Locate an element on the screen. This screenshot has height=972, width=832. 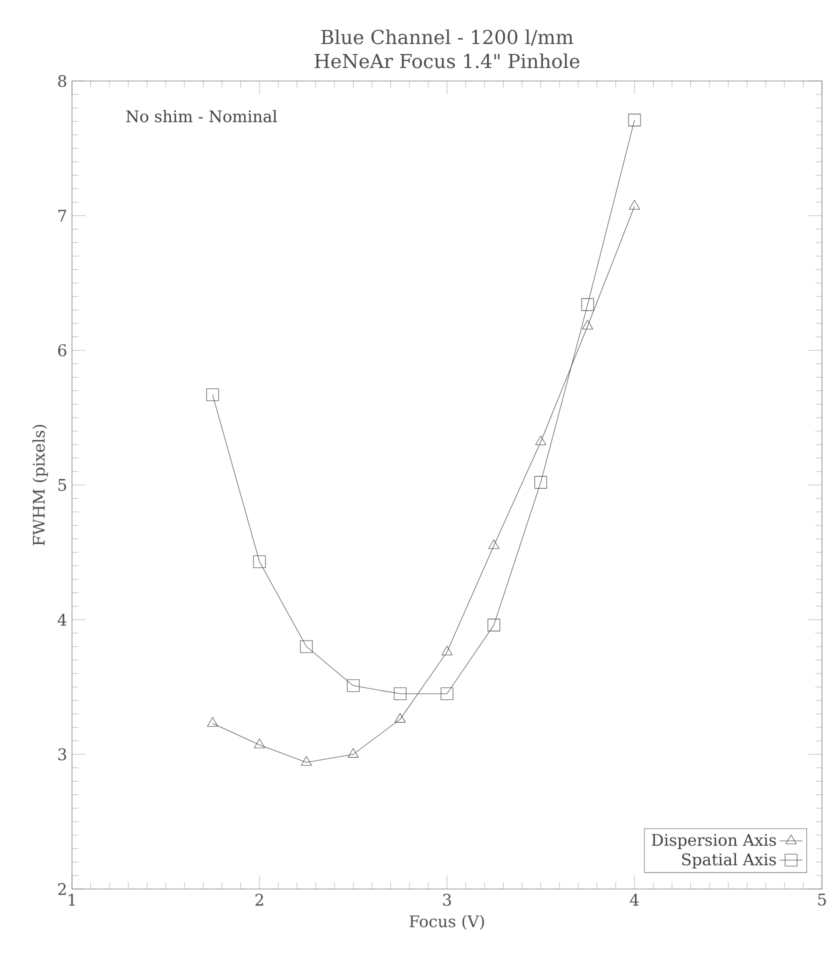
y-tick-label: 5 is located at coordinates (62, 485).